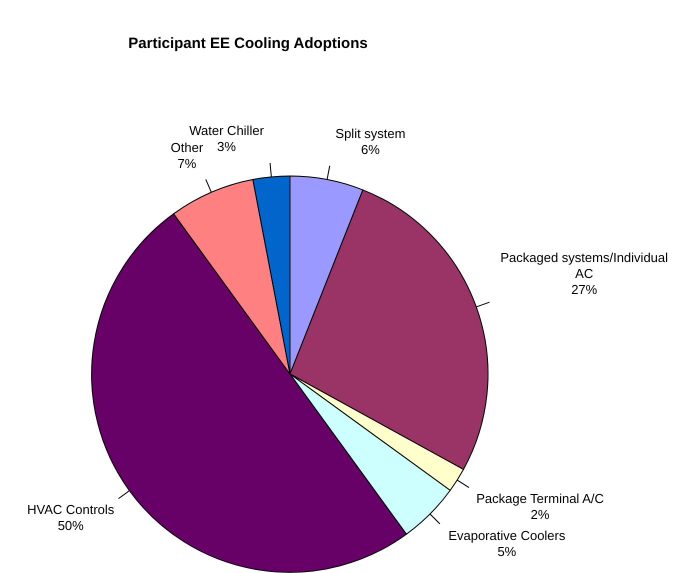 Image resolution: width=686 pixels, height=573 pixels. Describe the element at coordinates (507, 536) in the screenshot. I see `slice-label: Evaporative Coolers` at that location.